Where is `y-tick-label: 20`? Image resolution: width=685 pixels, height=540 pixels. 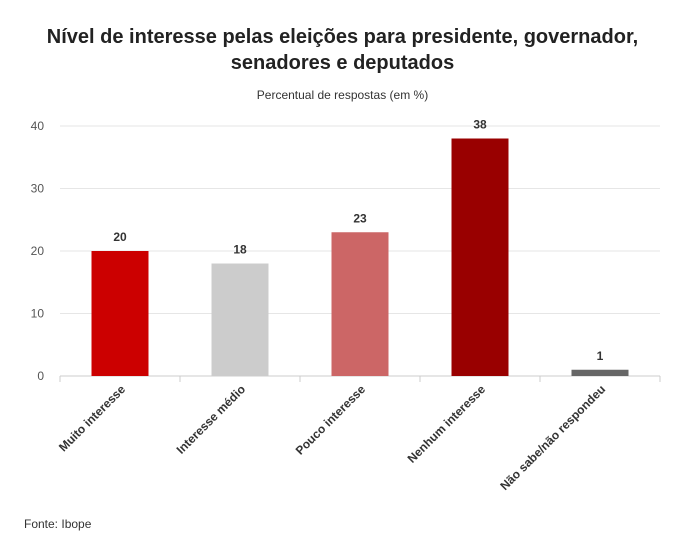 y-tick-label: 20 is located at coordinates (38, 251).